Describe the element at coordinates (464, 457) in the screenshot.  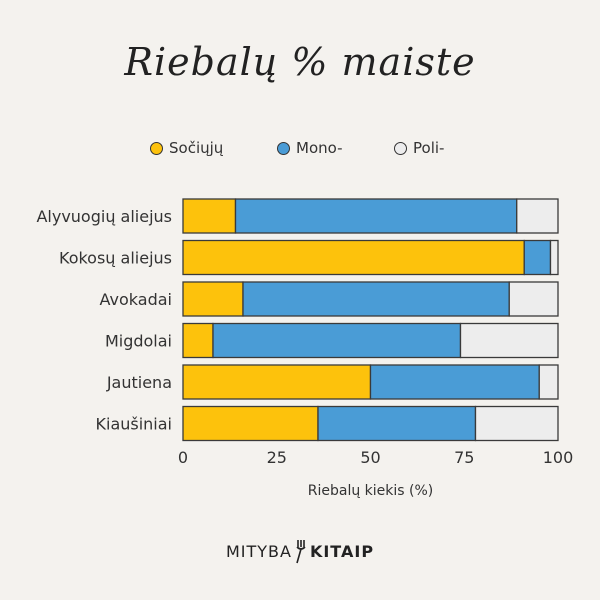
I see `x-tick-label: 75` at that location.